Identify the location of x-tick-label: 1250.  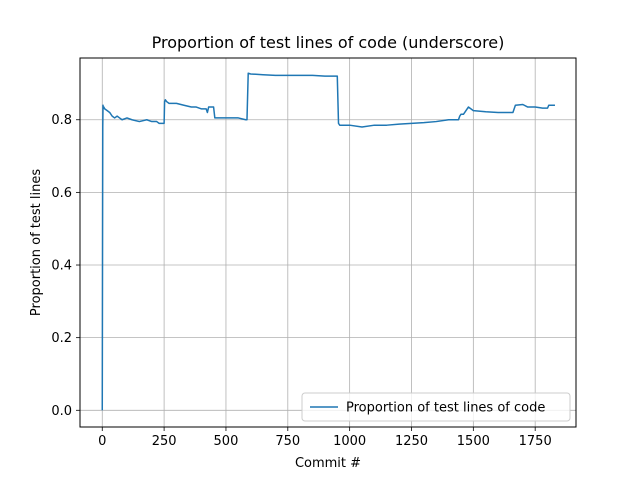
(411, 441).